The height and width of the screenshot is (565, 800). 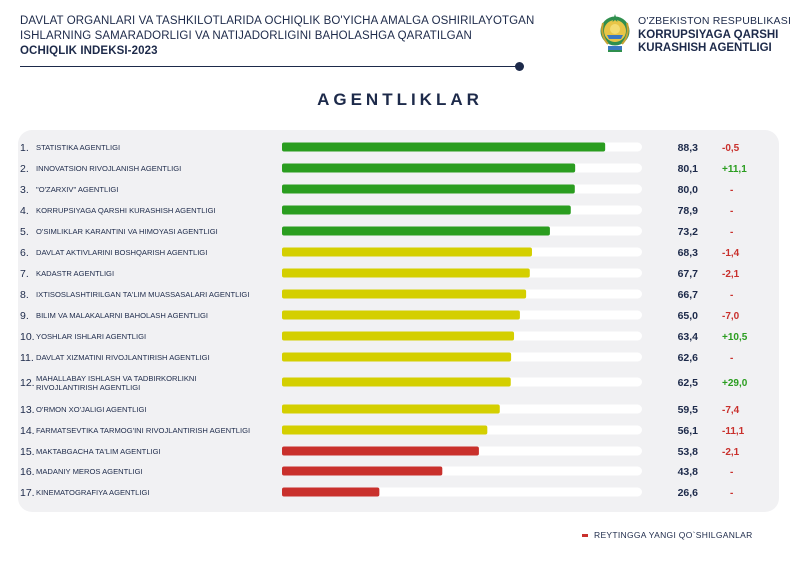 What do you see at coordinates (688, 316) in the screenshot?
I see `value-label: 65,0` at bounding box center [688, 316].